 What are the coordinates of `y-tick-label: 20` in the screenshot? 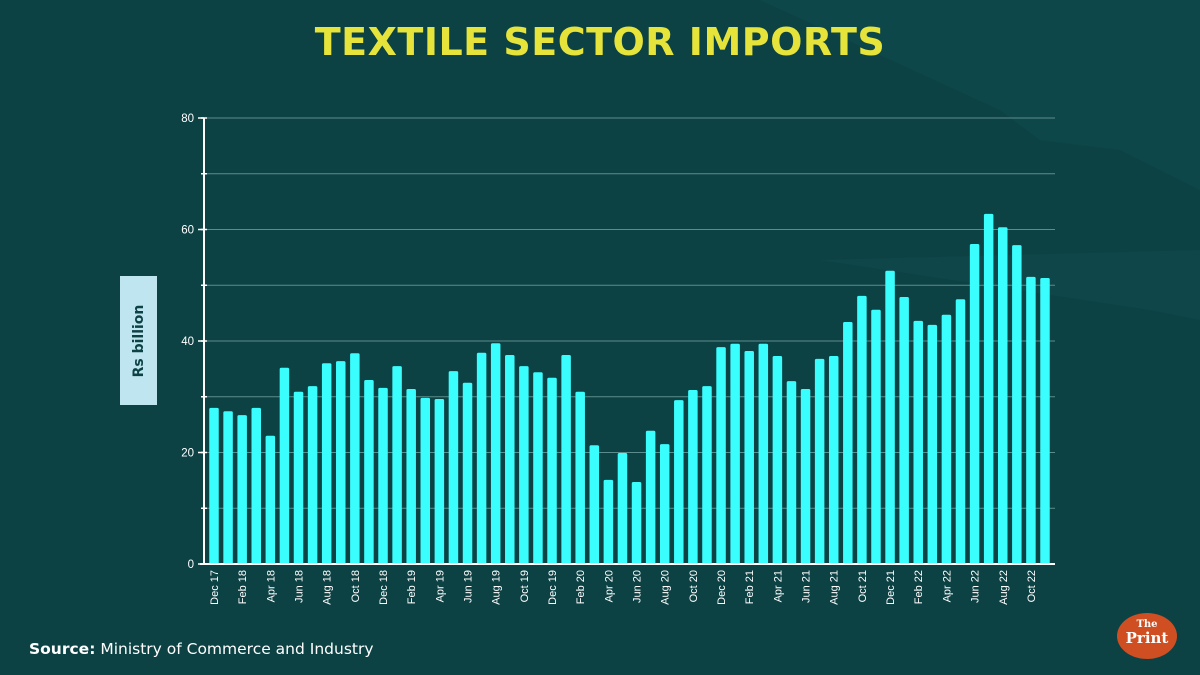 It's located at (187, 454).